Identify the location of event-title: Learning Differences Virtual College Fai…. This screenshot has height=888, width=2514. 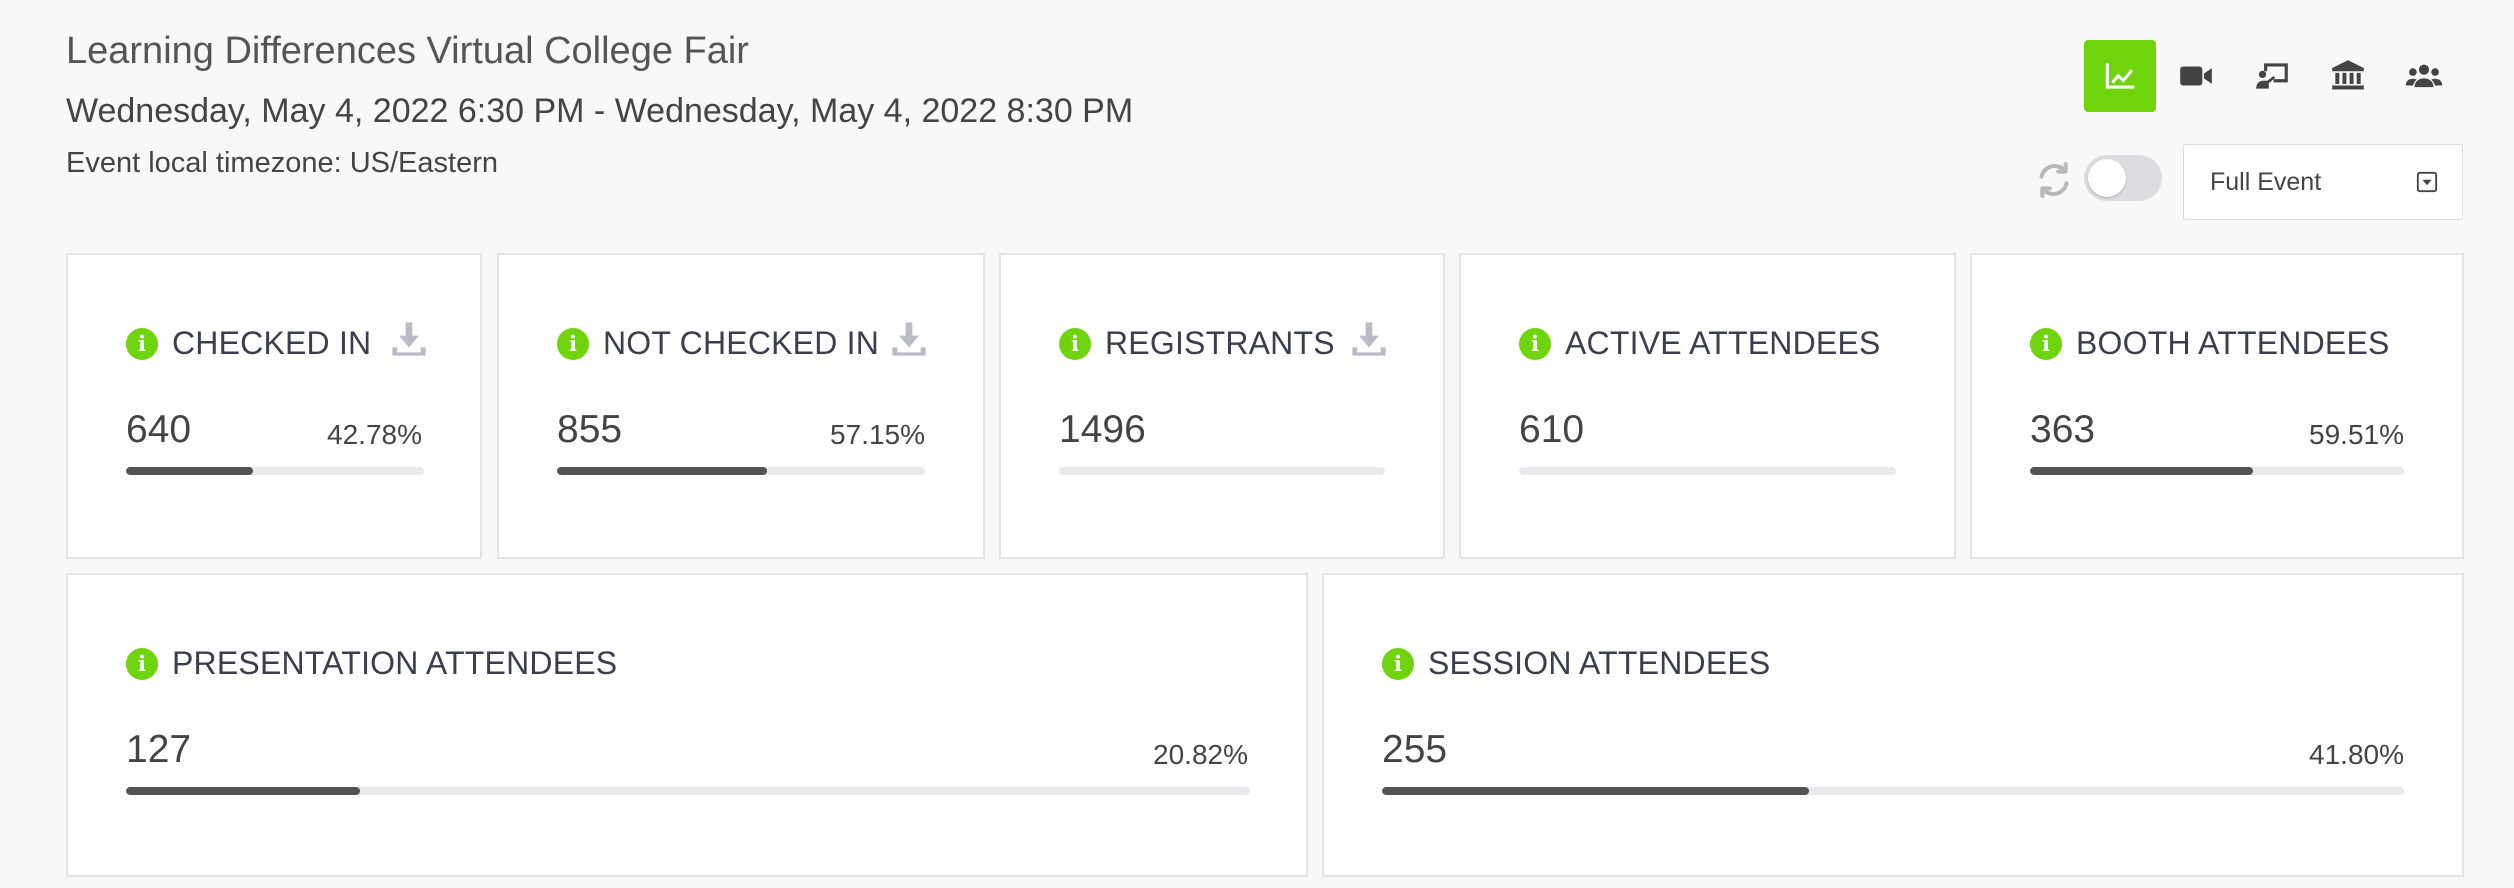
(407, 51).